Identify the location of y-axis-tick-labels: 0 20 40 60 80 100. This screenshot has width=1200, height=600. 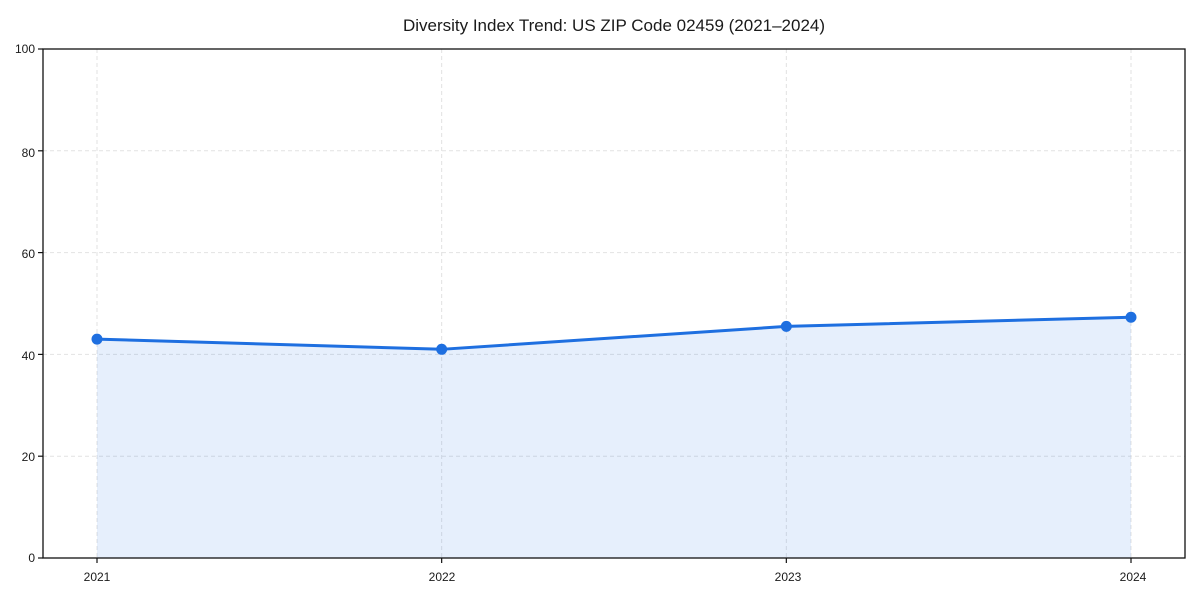
(25, 303).